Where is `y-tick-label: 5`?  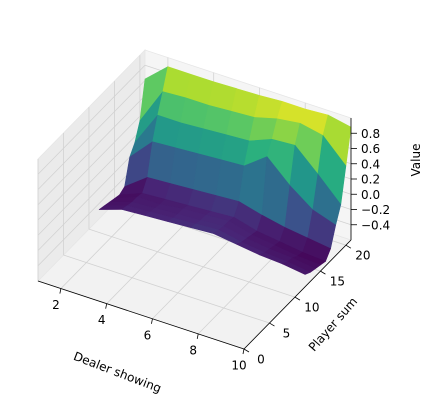 y-tick-label: 5 is located at coordinates (287, 334).